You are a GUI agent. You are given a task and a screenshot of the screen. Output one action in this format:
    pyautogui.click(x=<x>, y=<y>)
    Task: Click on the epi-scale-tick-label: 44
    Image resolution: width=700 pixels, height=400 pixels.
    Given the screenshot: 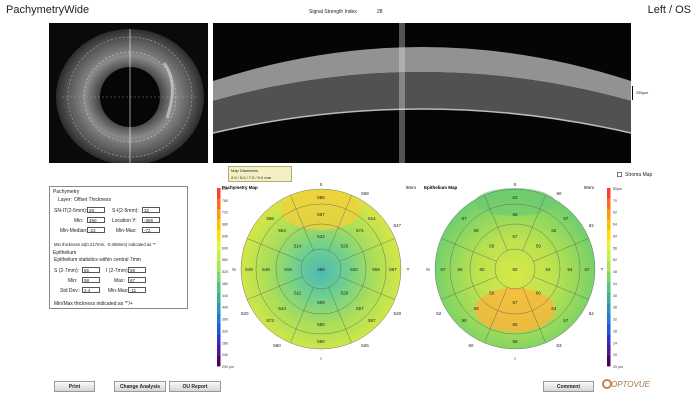 What is the action you would take?
    pyautogui.click(x=615, y=284)
    